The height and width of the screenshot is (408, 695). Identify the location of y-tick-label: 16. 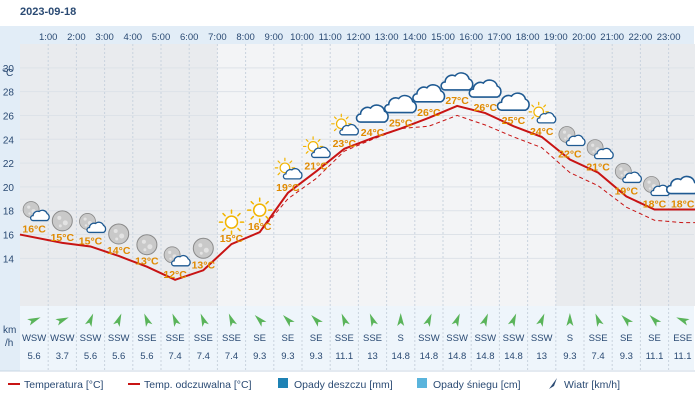
(9, 236).